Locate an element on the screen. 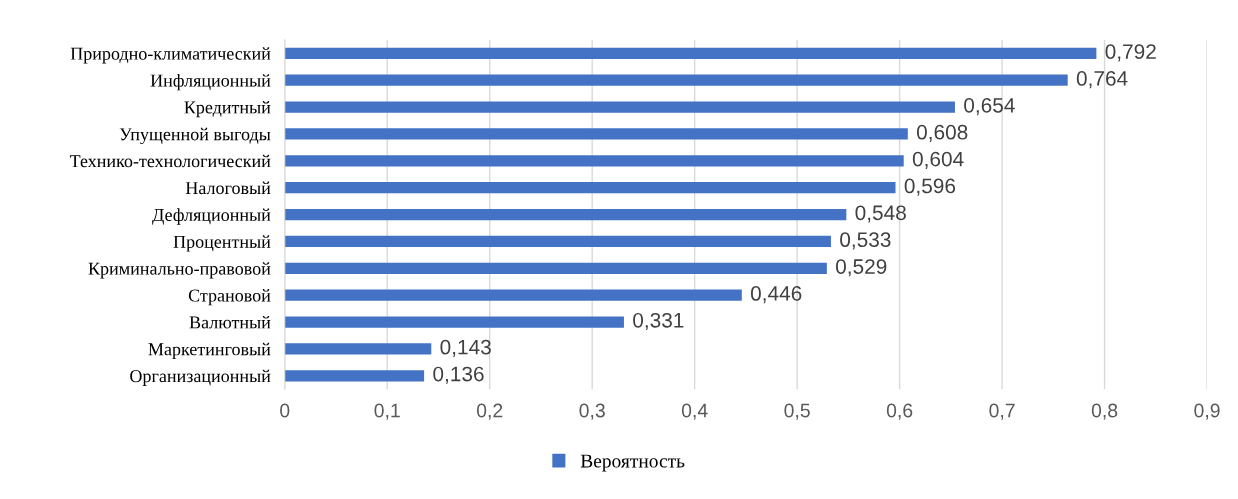 The image size is (1238, 499). data-label: 0,446 is located at coordinates (776, 295).